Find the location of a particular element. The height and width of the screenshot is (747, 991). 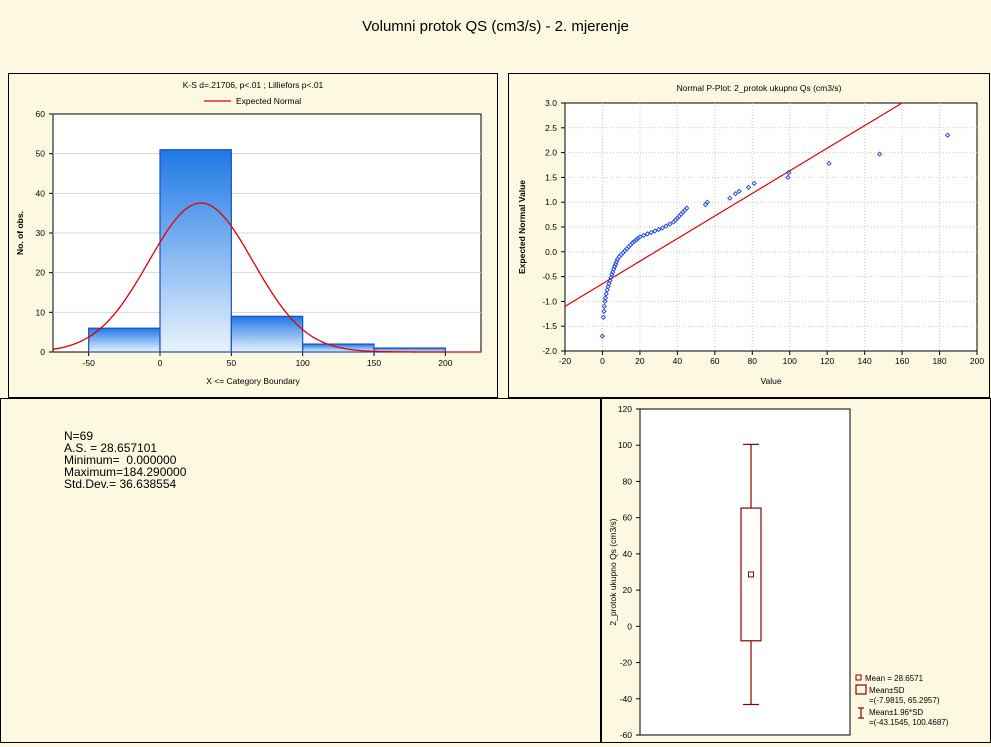

legend-mean-label: Mean = 28.6571 is located at coordinates (894, 678).